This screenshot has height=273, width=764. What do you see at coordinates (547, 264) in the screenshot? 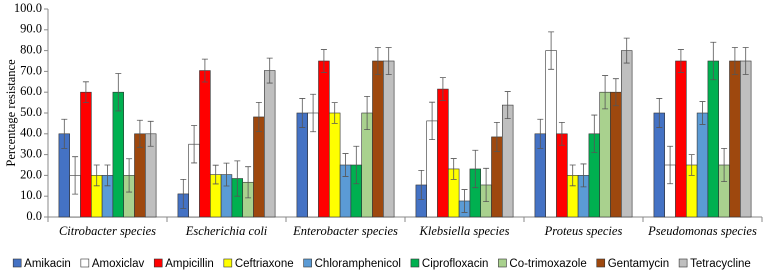
I see `legend-label: Co-trimoxazole` at bounding box center [547, 264].